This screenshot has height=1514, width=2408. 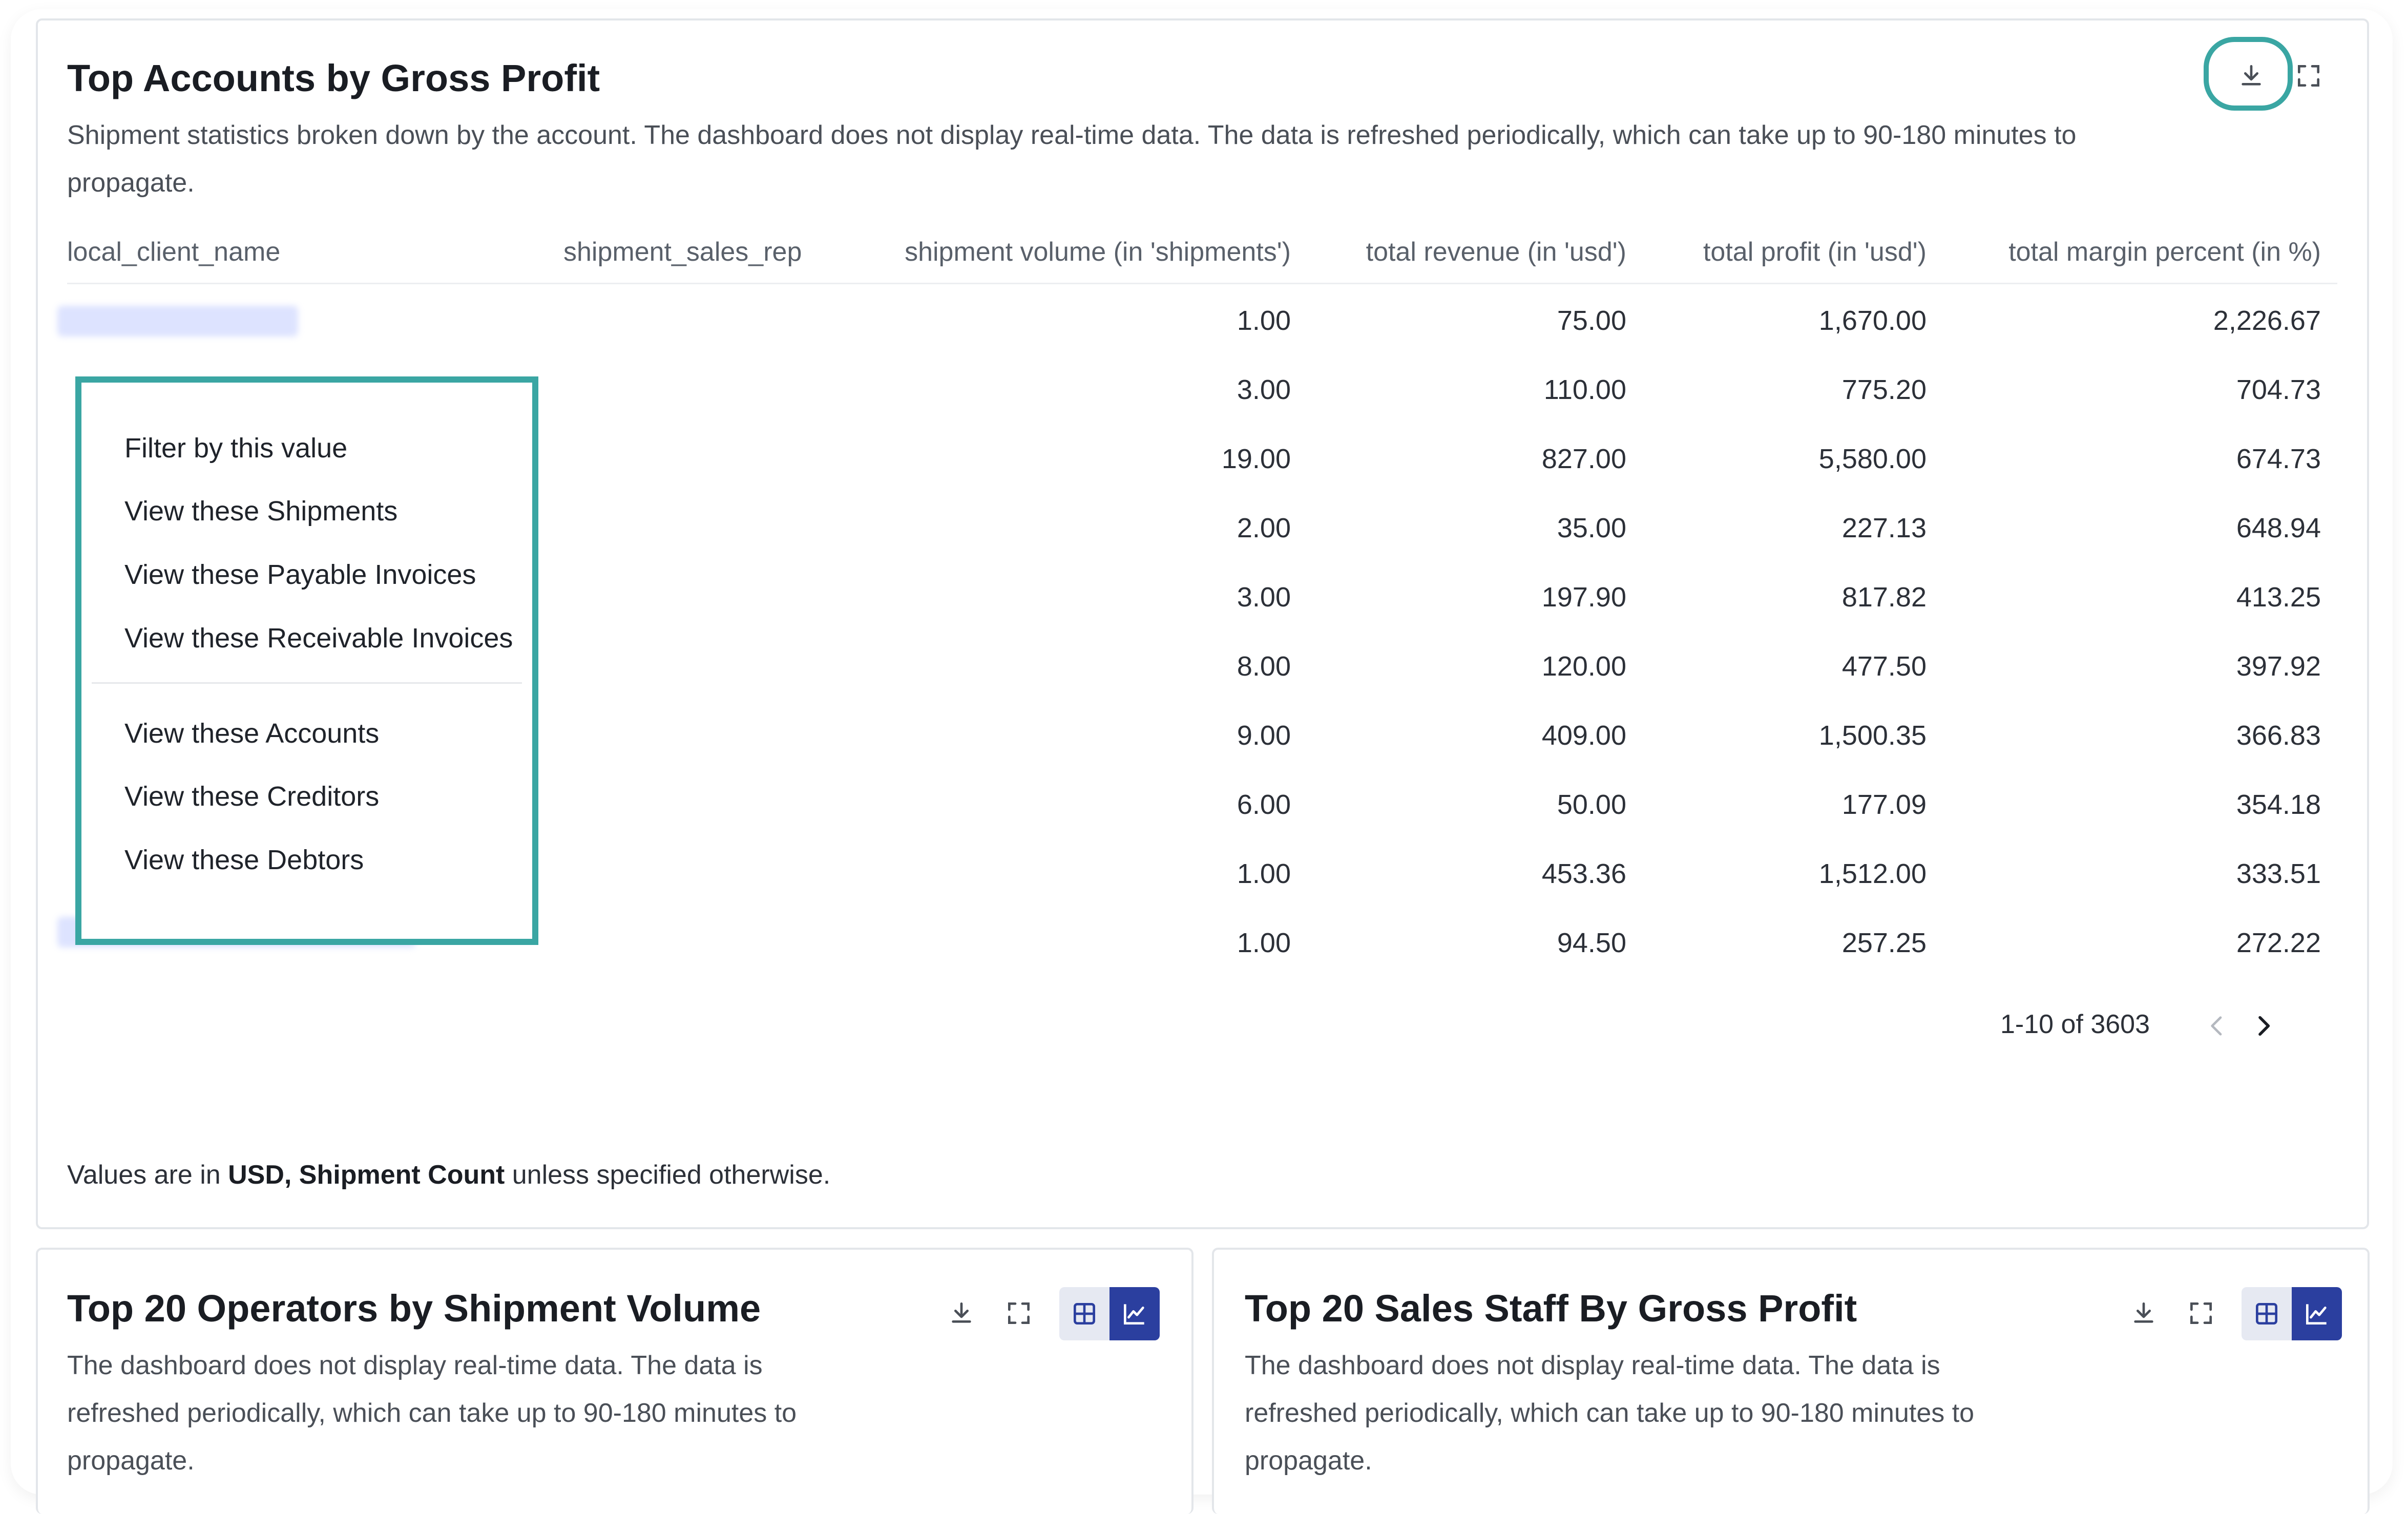 I want to click on download-highlight, so click(x=2248, y=74).